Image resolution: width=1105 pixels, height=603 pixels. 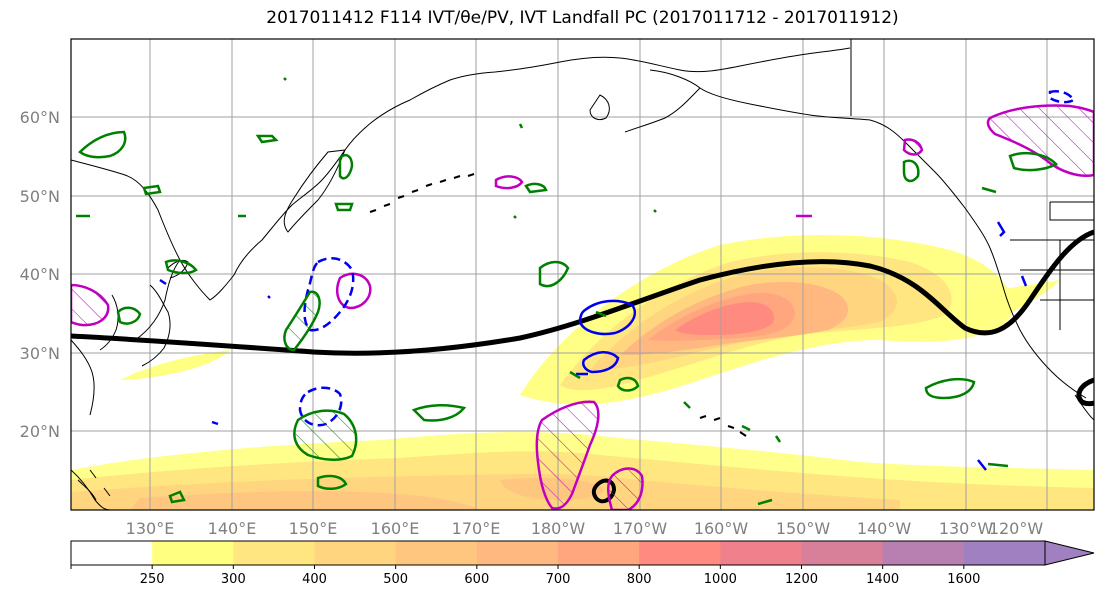 I want to click on lon-label-130w: 130°W, so click(x=966, y=528).